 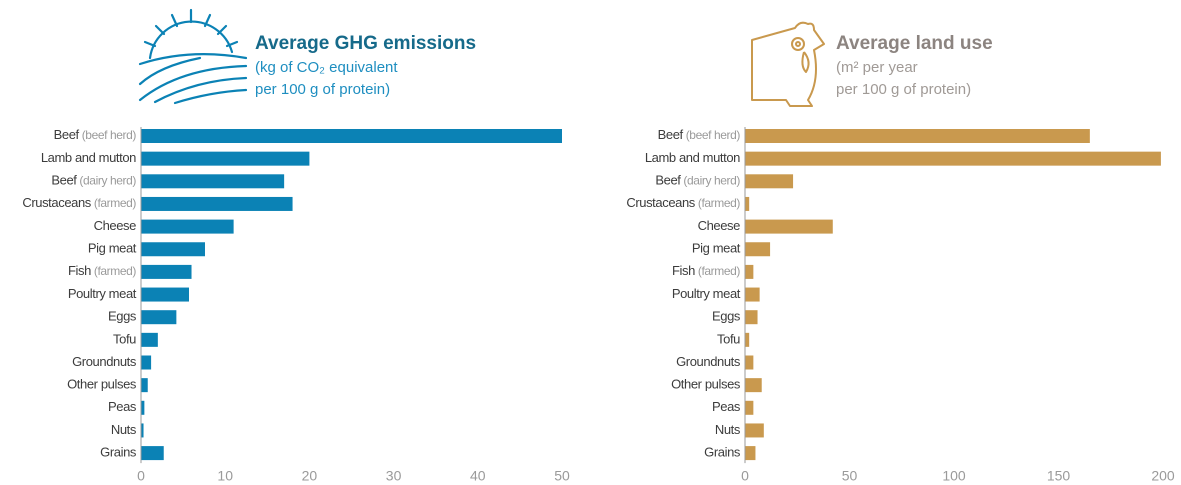 What do you see at coordinates (478, 476) in the screenshot?
I see `x-tick-label: 40` at bounding box center [478, 476].